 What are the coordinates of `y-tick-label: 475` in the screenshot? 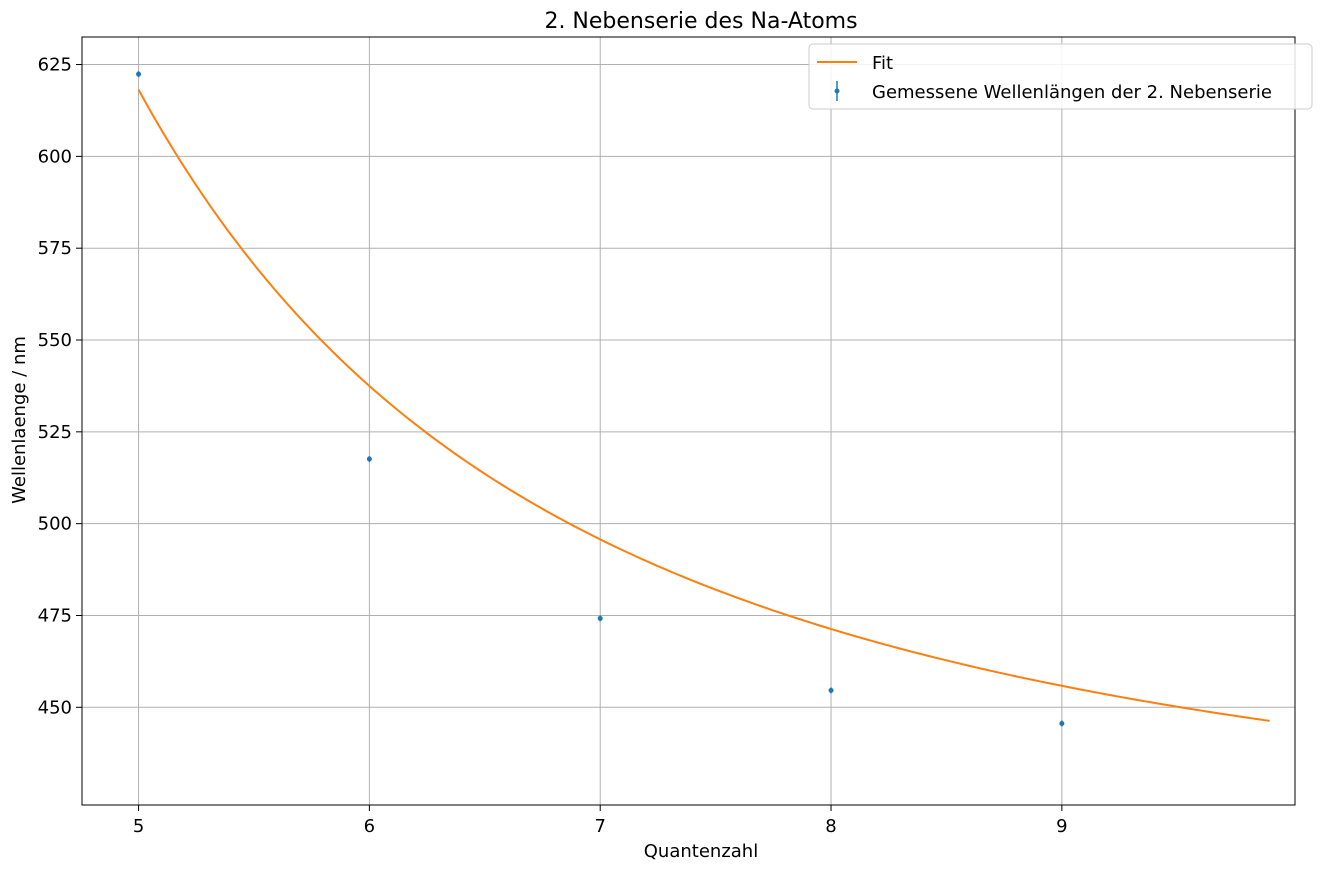 It's located at (55, 615).